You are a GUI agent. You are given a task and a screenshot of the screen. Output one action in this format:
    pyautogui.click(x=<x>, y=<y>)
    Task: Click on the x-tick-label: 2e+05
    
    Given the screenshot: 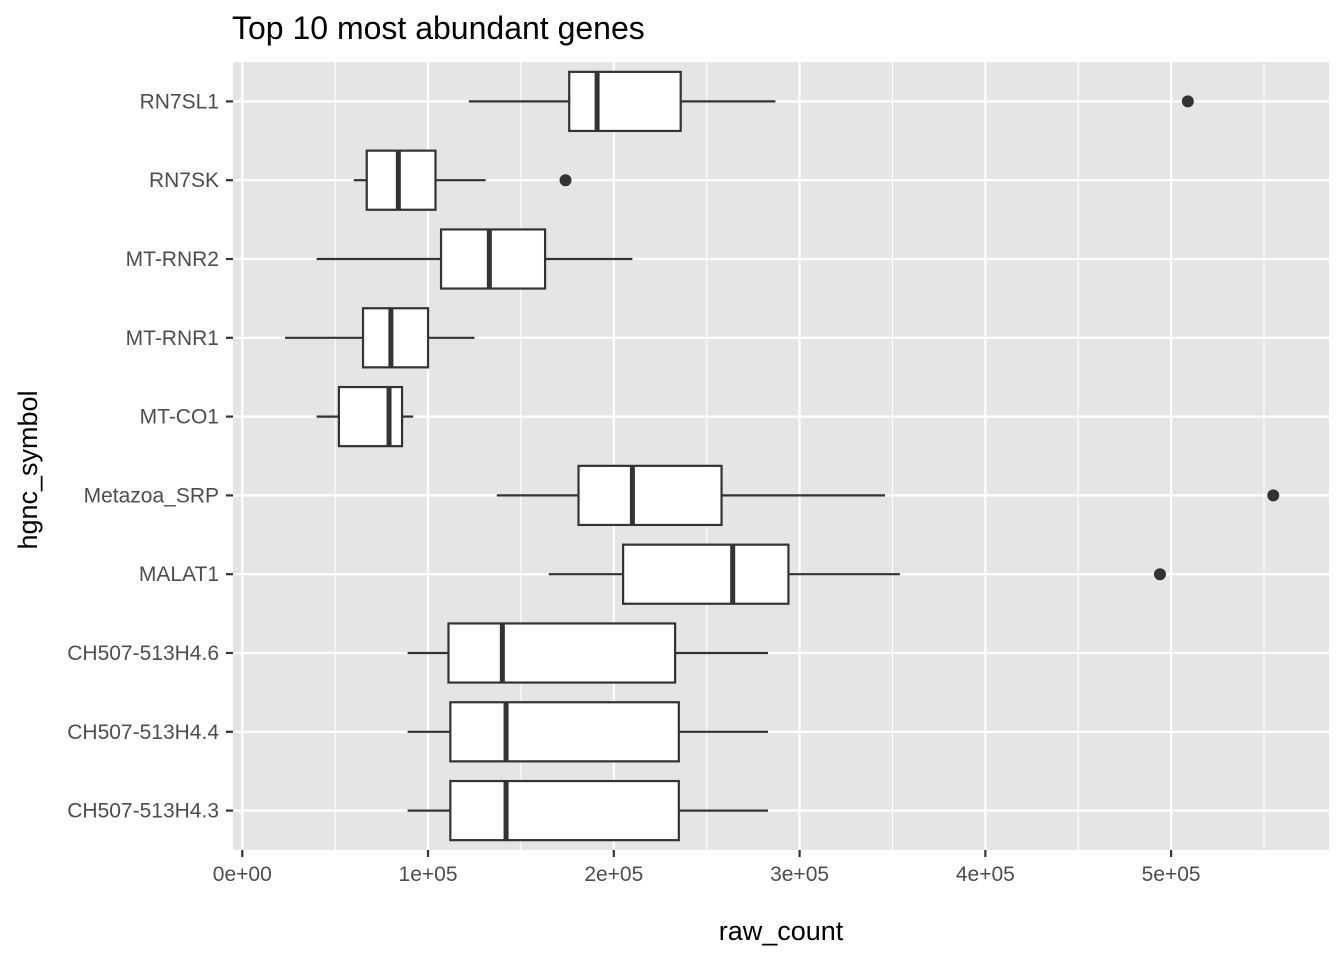 What is the action you would take?
    pyautogui.click(x=613, y=874)
    